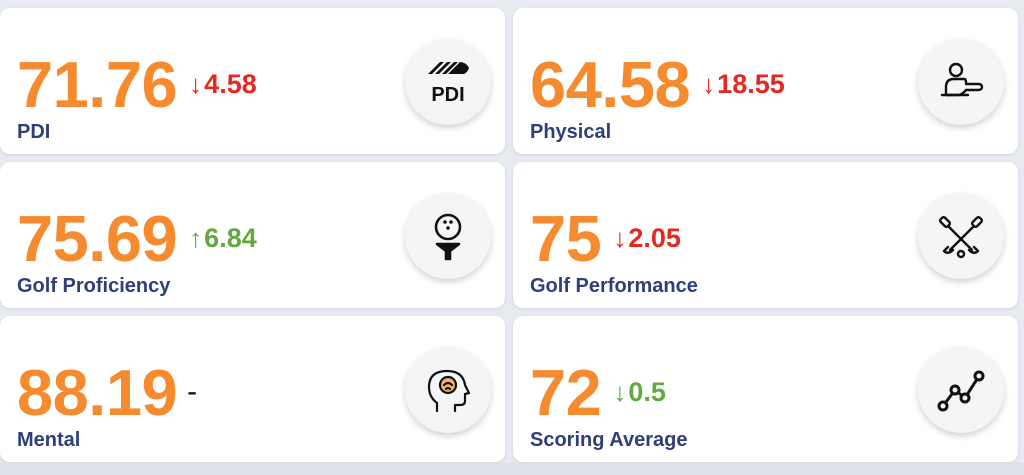 This screenshot has height=475, width=1024. I want to click on stat-label: Golf Performance, so click(614, 286).